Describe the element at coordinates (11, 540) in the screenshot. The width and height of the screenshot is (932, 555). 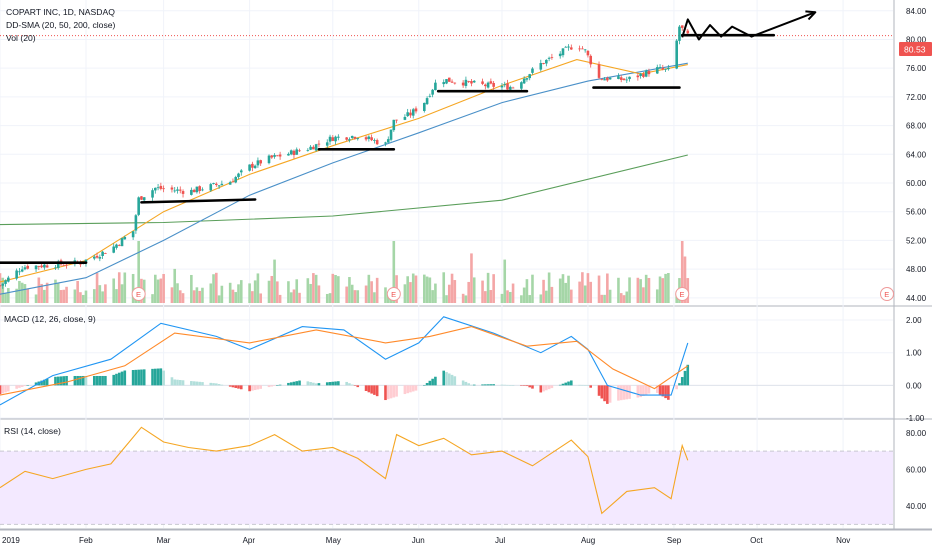
I see `time-tick-label: 2019` at that location.